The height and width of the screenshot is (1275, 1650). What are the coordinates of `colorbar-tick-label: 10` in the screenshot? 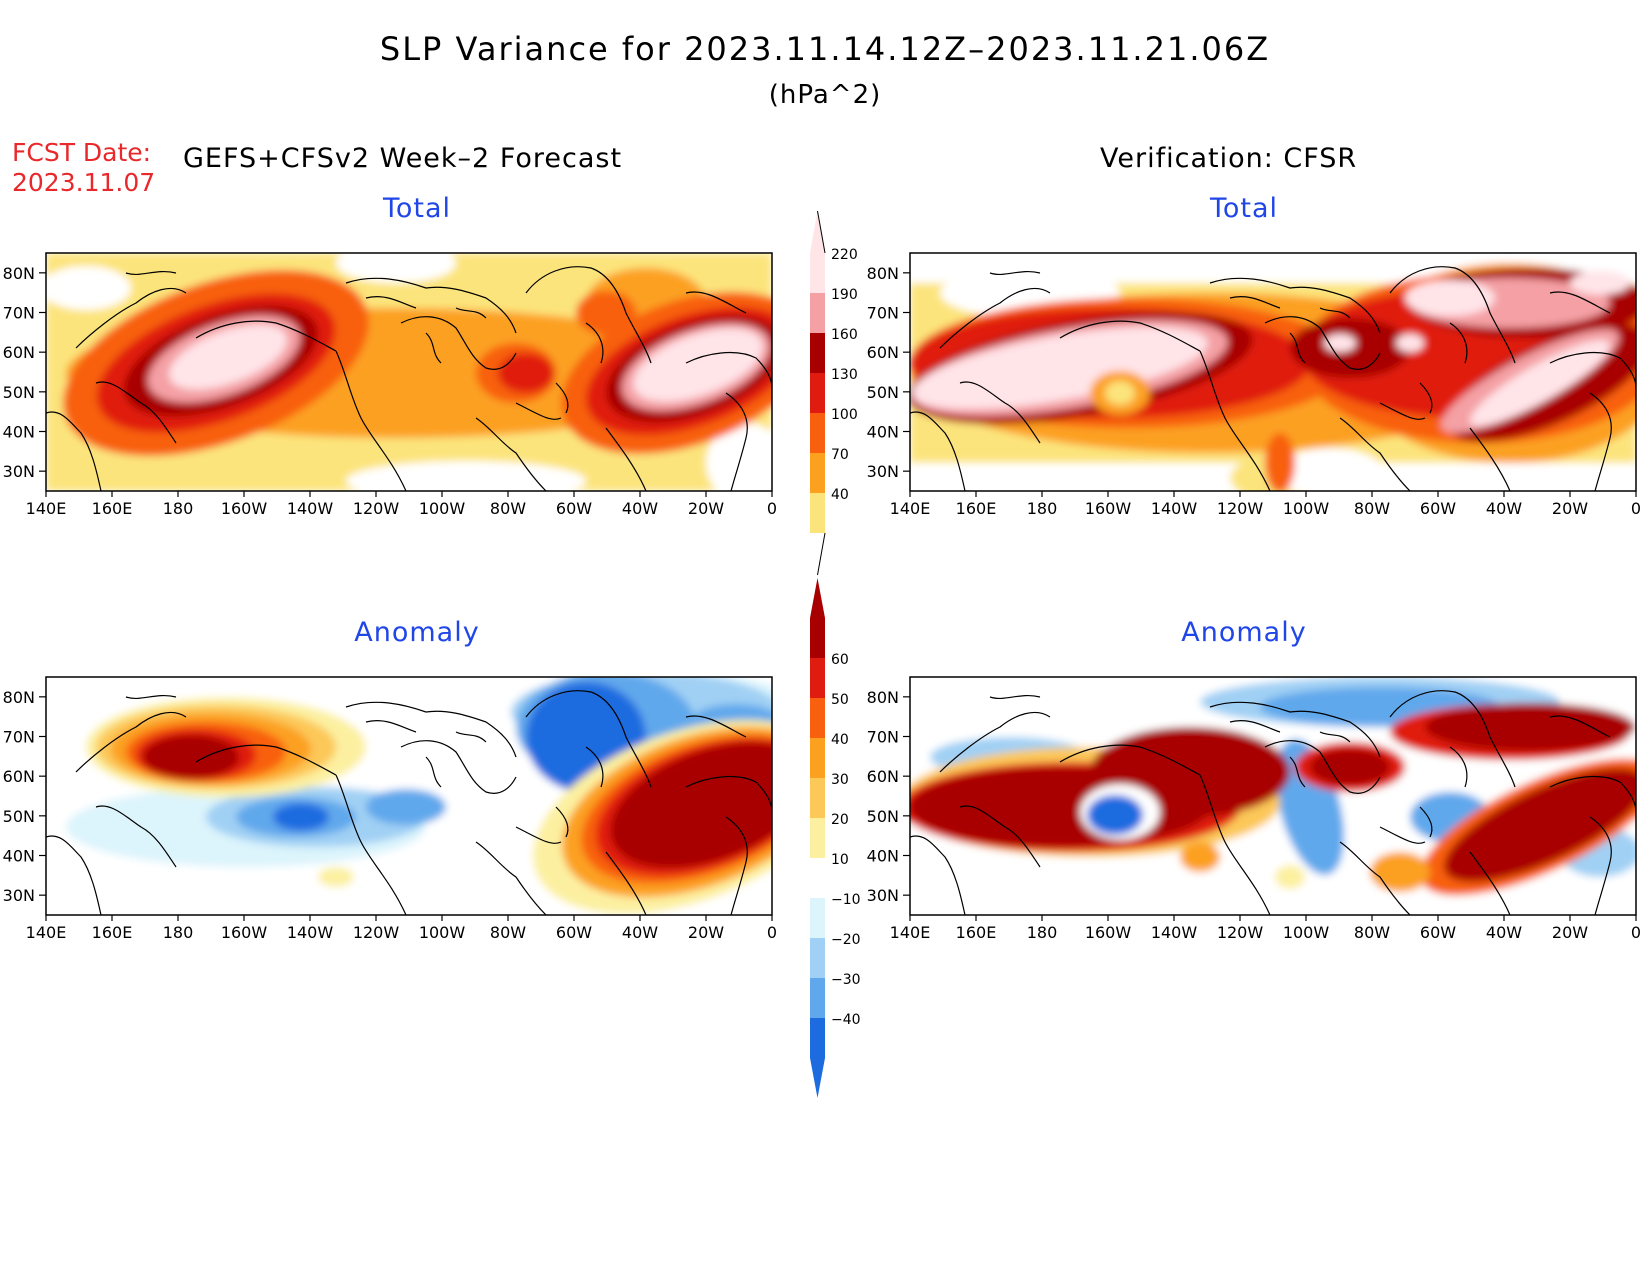 It's located at (840, 860).